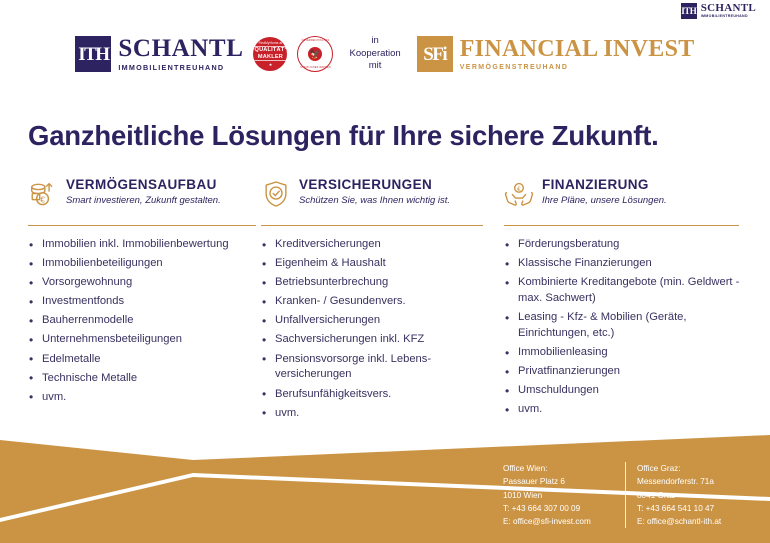 Image resolution: width=770 pixels, height=543 pixels. I want to click on column-subtitle: Ihre Pläne, unsere Lösungen., so click(604, 200).